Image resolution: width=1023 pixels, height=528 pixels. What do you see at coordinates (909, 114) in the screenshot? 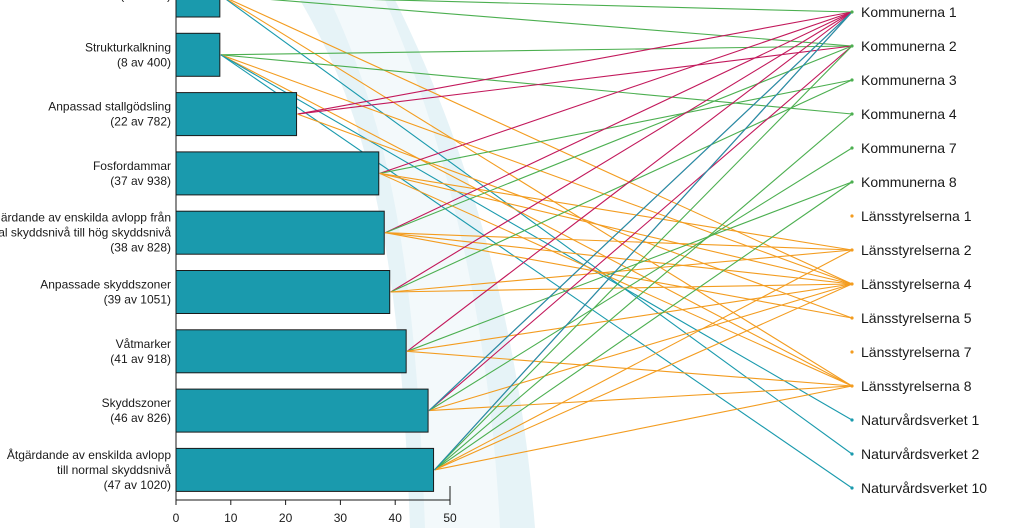
I see `target-label: Kommunerna 4` at bounding box center [909, 114].